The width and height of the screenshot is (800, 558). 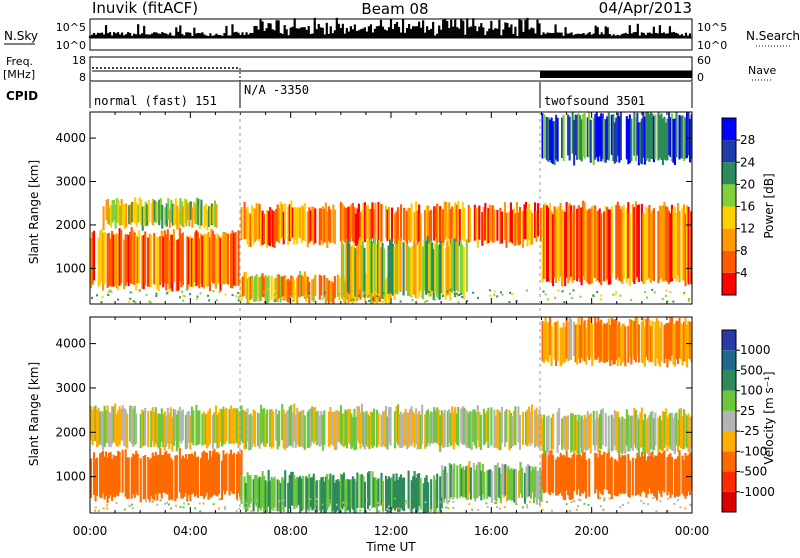 What do you see at coordinates (729, 421) in the screenshot?
I see `colorbar-frame` at bounding box center [729, 421].